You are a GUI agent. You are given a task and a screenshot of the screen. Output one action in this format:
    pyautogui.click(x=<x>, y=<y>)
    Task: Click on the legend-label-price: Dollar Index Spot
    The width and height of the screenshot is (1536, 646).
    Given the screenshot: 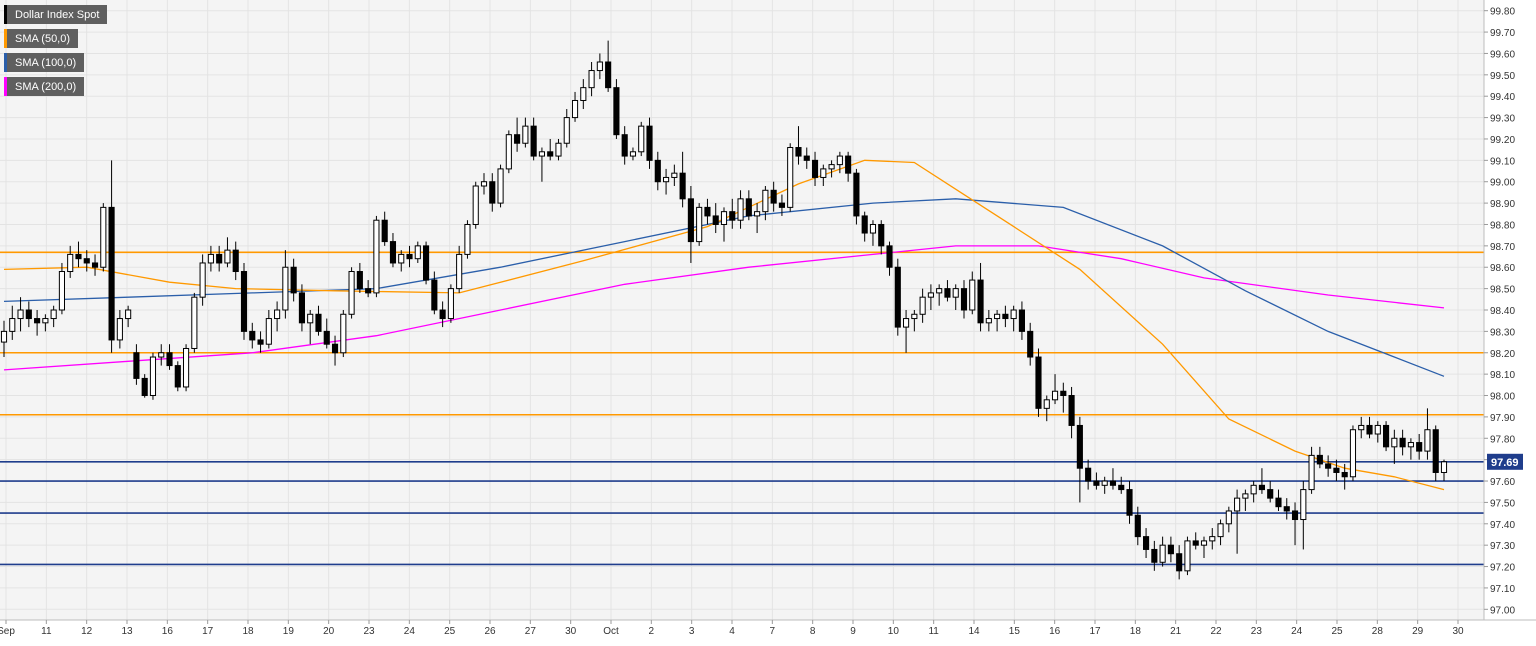 What is the action you would take?
    pyautogui.click(x=57, y=14)
    